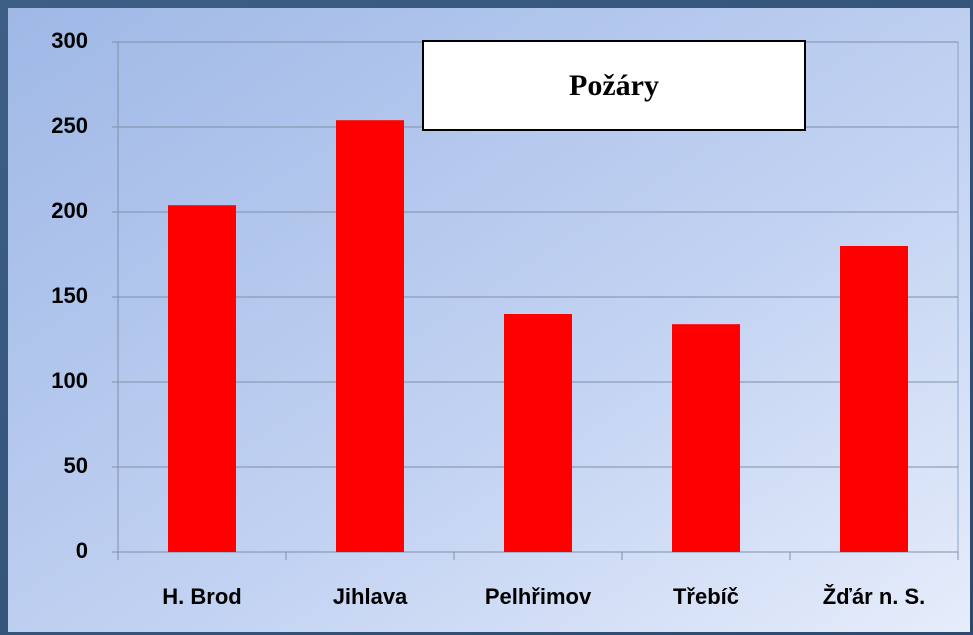 This screenshot has width=973, height=635. I want to click on chart-title: Požáry, so click(614, 85).